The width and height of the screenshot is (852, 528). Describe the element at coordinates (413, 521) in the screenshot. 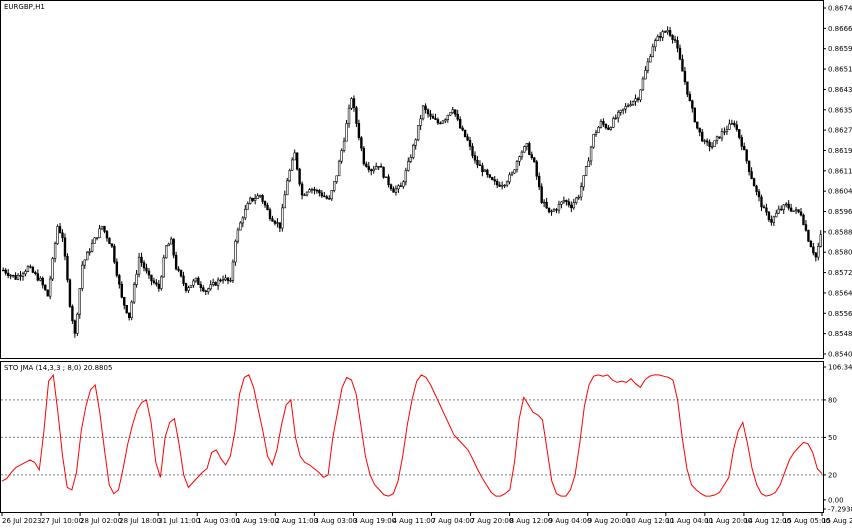

I see `time-tick-label: 4 Aug 11:00` at that location.